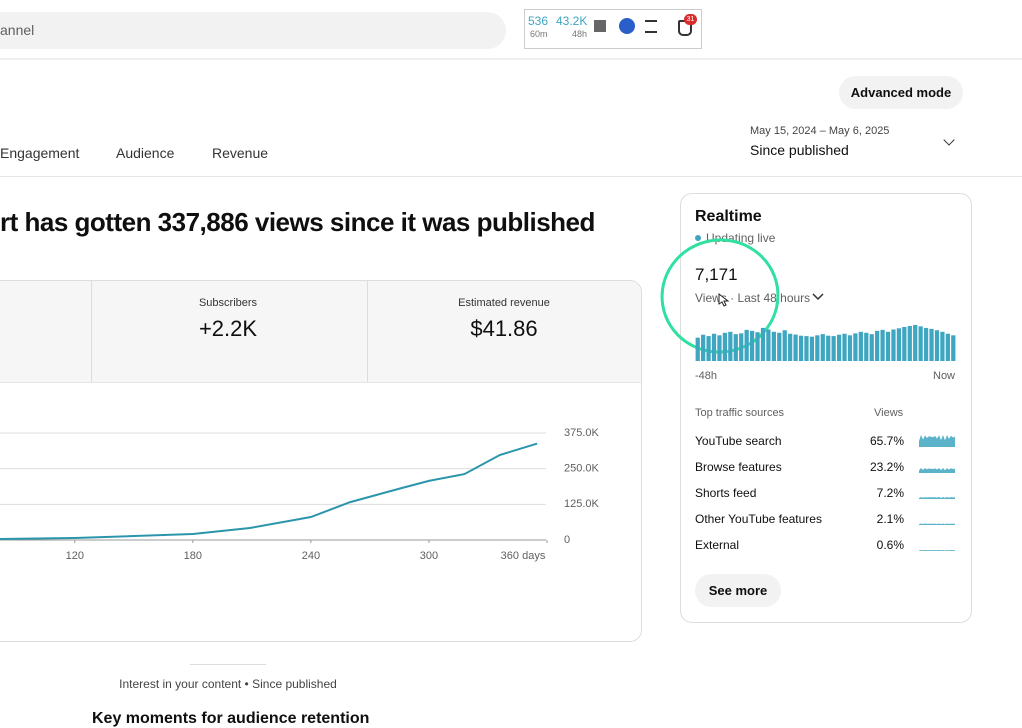 This screenshot has width=1022, height=728. Describe the element at coordinates (706, 376) in the screenshot. I see `axis-start: -48h` at that location.